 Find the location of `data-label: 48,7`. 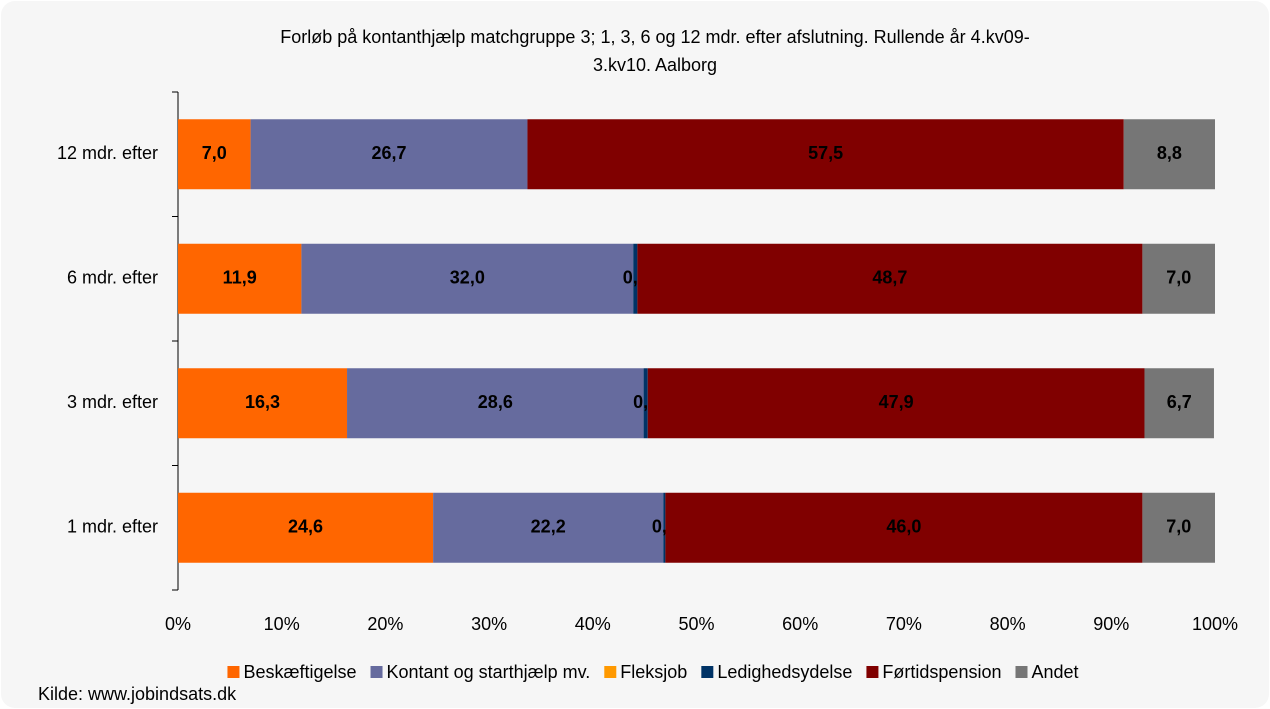

data-label: 48,7 is located at coordinates (889, 278).